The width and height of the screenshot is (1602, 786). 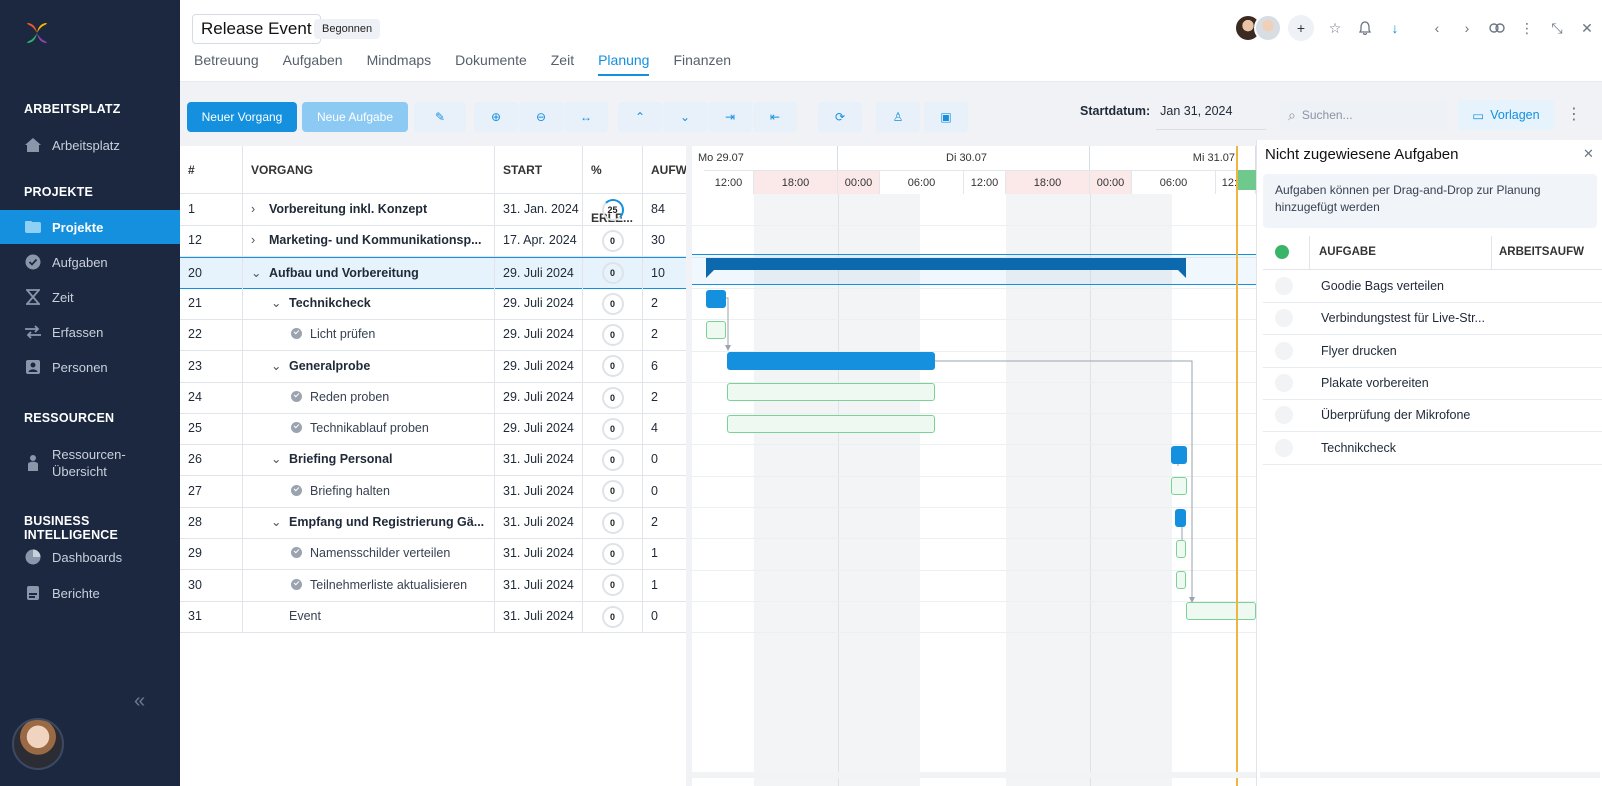 What do you see at coordinates (1221, 611) in the screenshot?
I see `task-bar-event` at bounding box center [1221, 611].